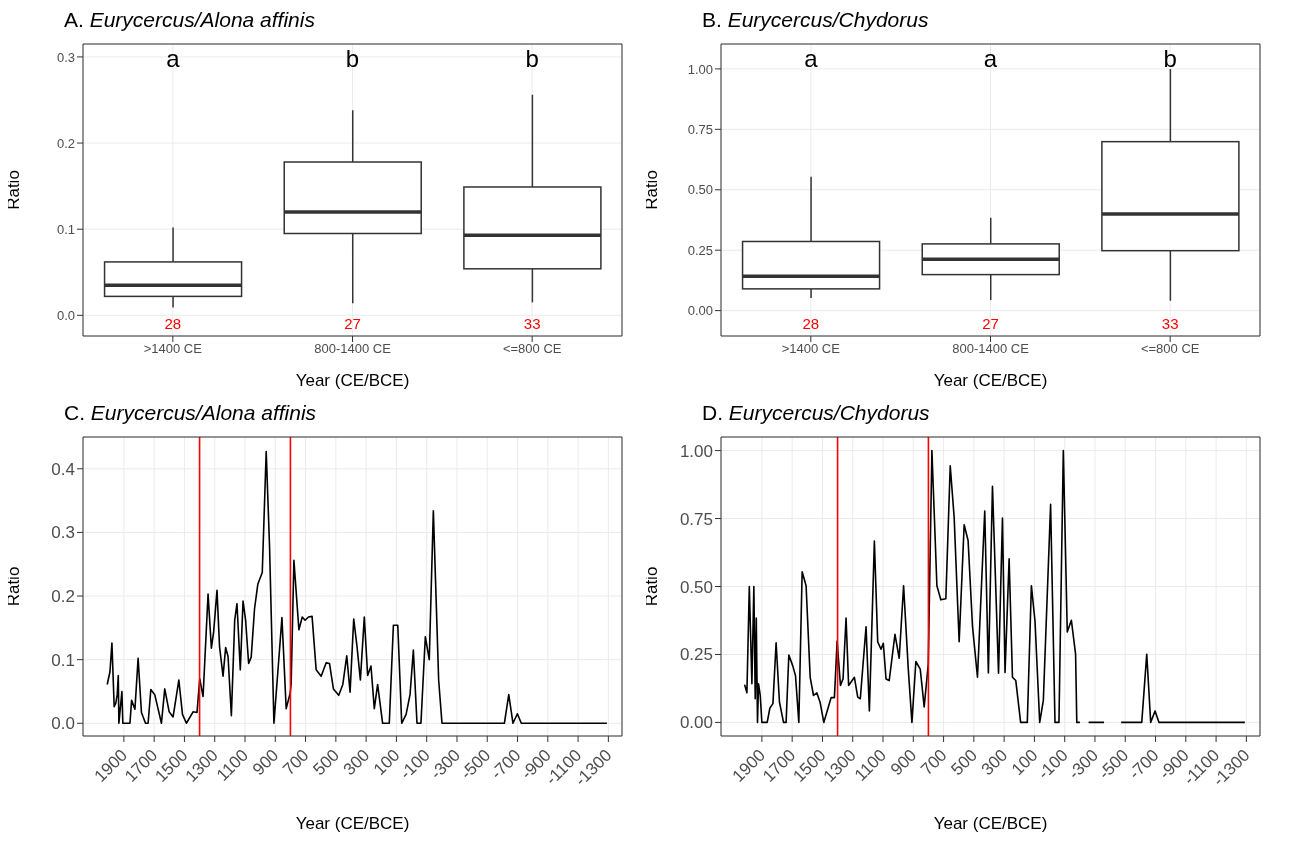 This screenshot has height=849, width=1292. I want to click on y-tick-label: 0.4, so click(63, 469).